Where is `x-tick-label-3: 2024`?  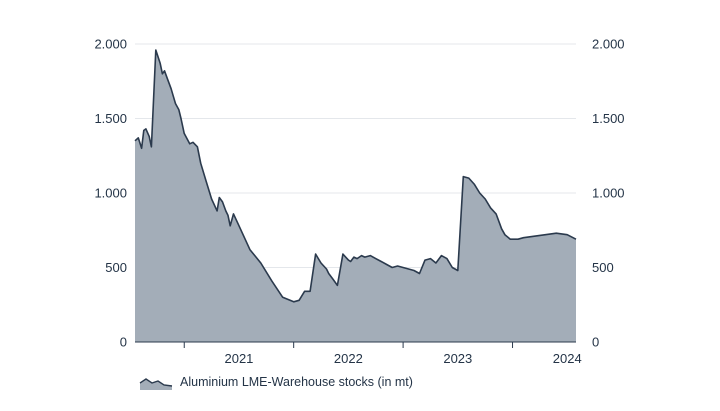 x-tick-label-3: 2024 is located at coordinates (567, 358).